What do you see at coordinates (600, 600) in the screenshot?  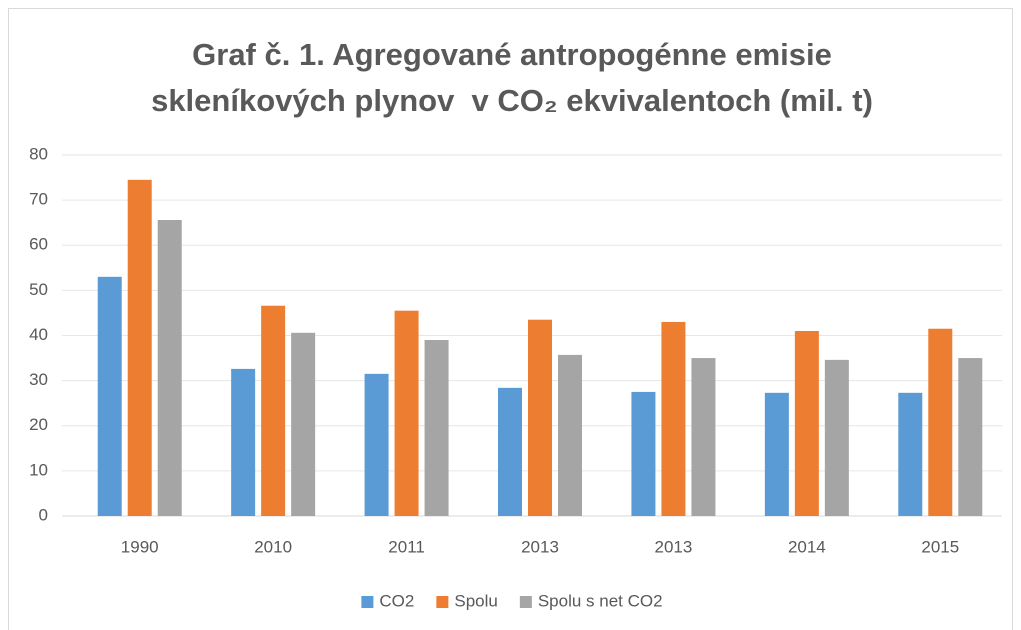 I see `legend-label: Spolu s net CO2` at bounding box center [600, 600].